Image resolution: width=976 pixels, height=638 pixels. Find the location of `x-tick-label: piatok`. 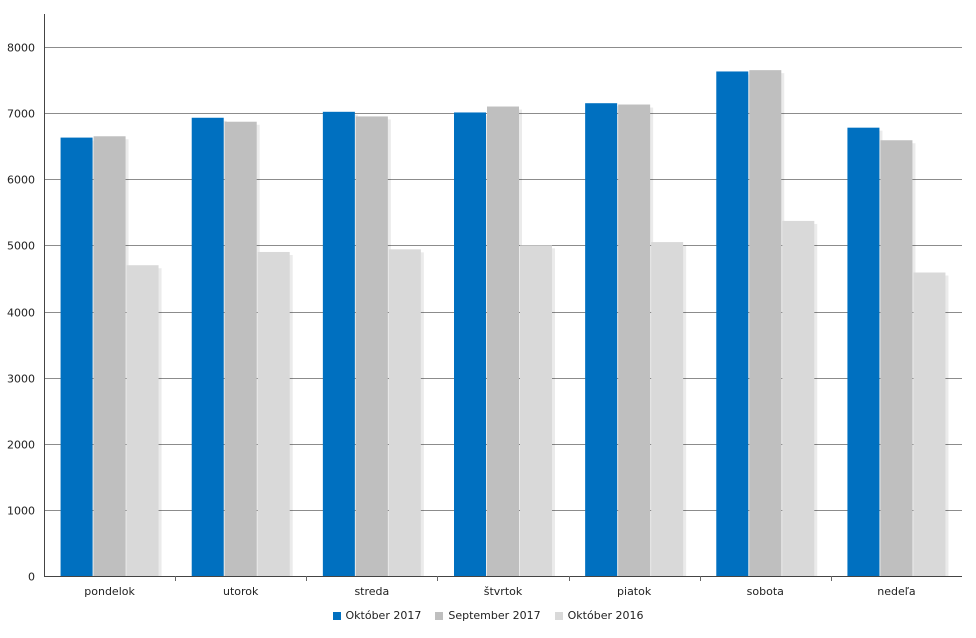

x-tick-label: piatok is located at coordinates (634, 591).